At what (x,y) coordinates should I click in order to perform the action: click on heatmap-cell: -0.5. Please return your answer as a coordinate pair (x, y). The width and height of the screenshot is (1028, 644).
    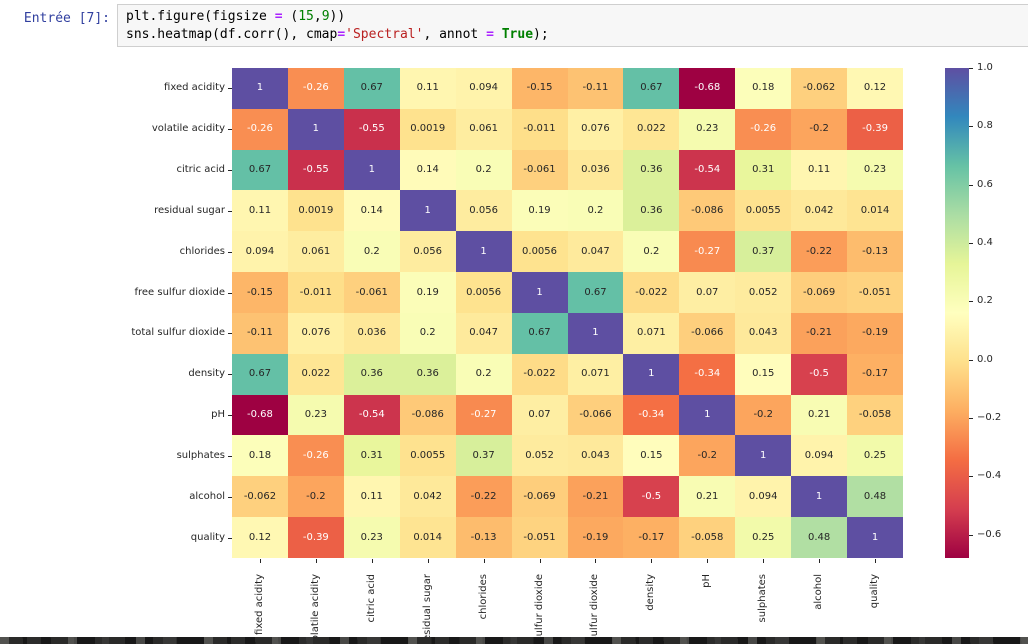
    Looking at the image, I should click on (651, 497).